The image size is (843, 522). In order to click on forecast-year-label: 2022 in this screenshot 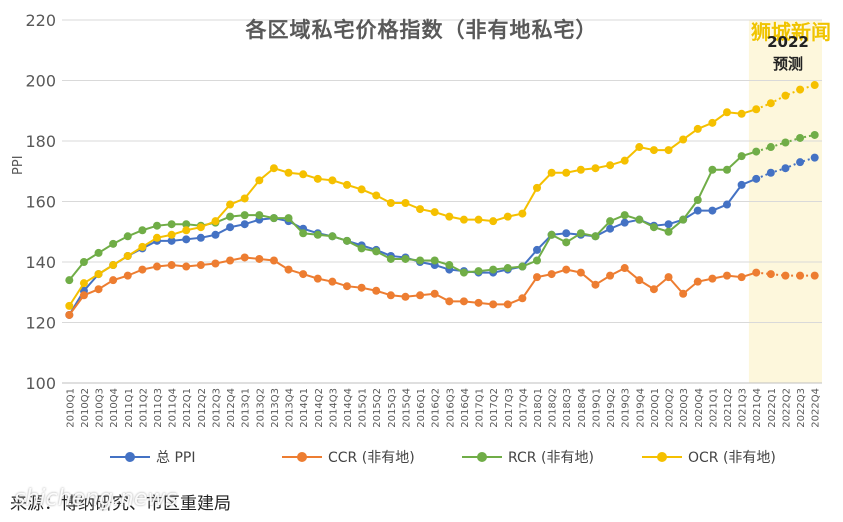, I will do `click(788, 42)`.